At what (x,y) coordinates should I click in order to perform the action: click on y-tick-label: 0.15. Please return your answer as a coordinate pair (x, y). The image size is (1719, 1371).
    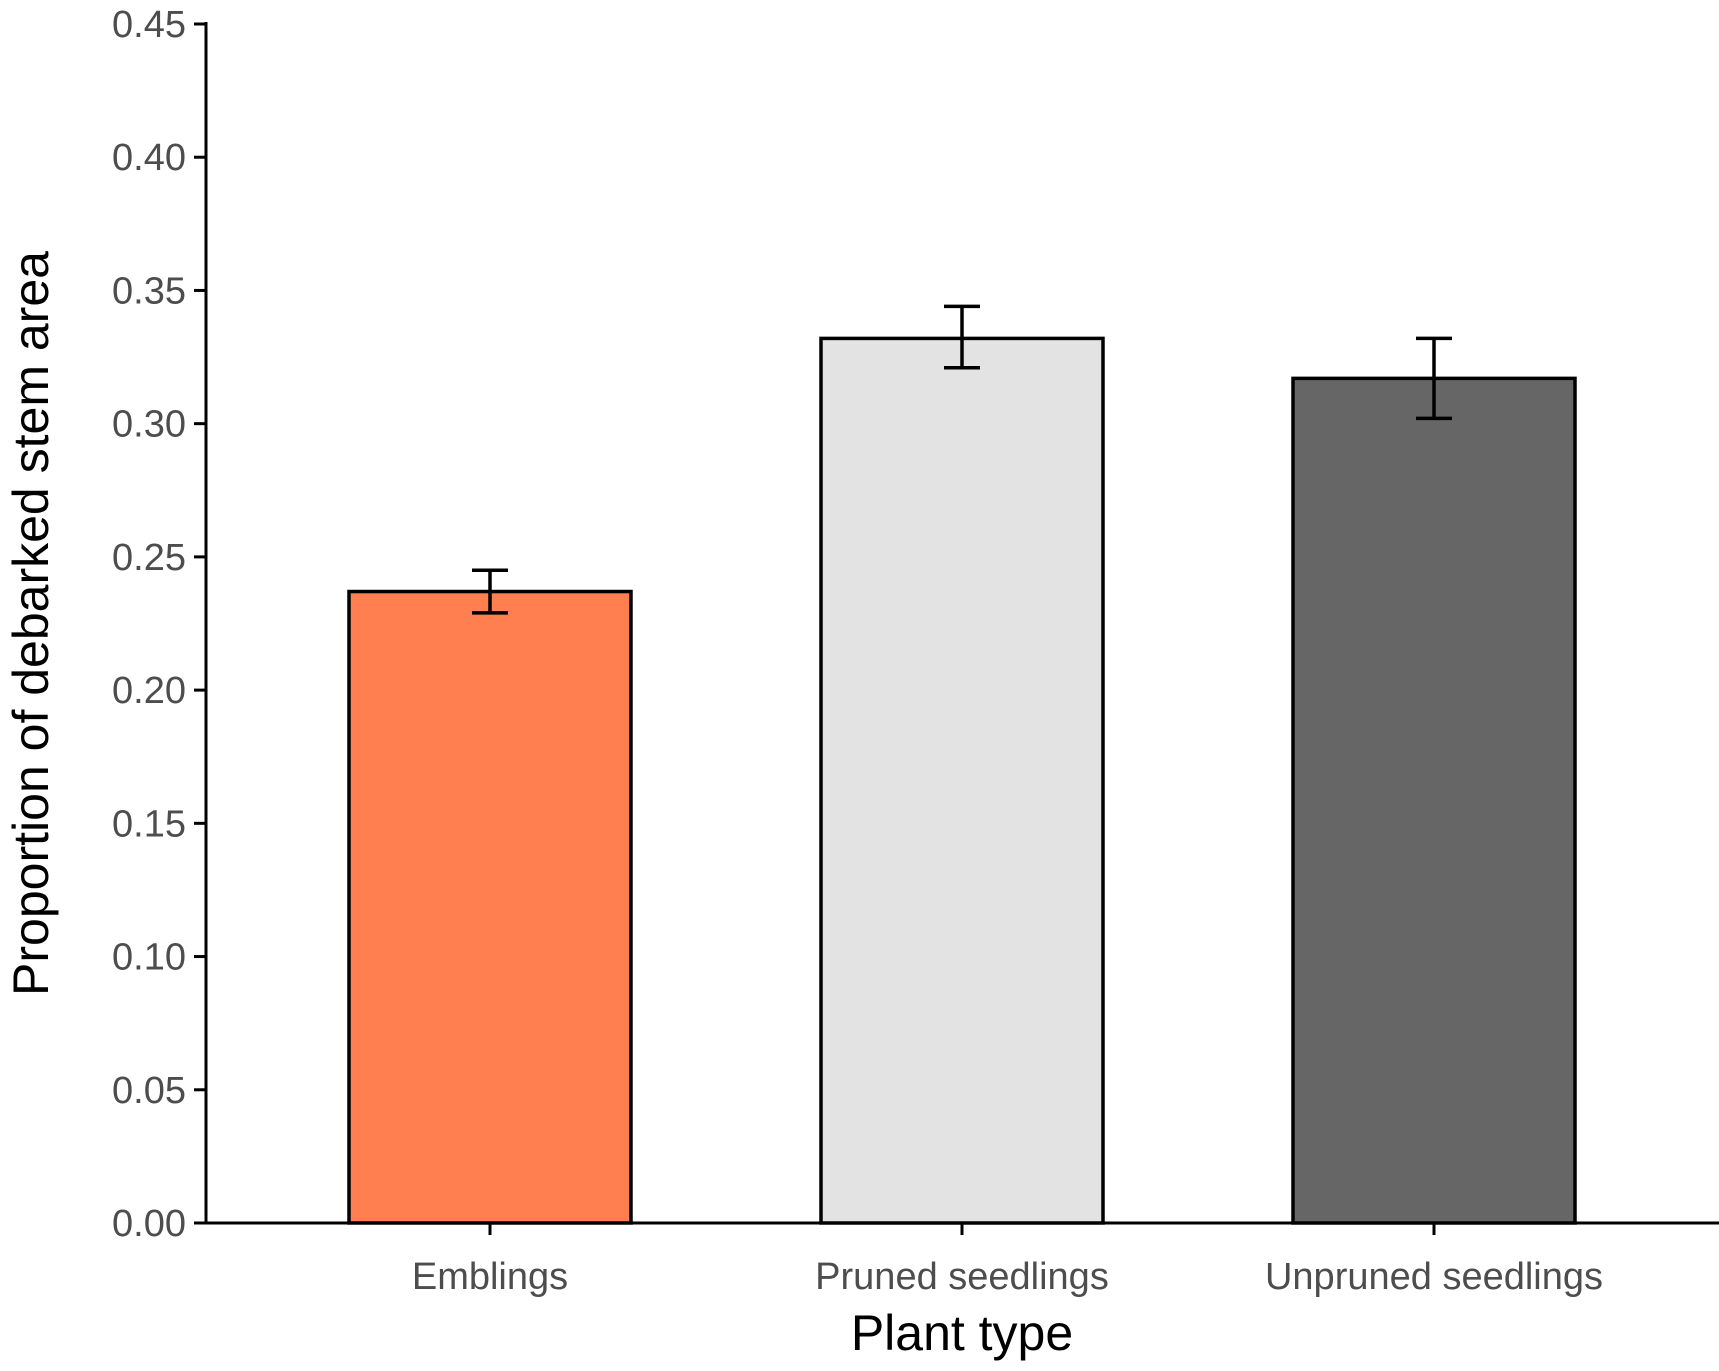
    Looking at the image, I should click on (149, 824).